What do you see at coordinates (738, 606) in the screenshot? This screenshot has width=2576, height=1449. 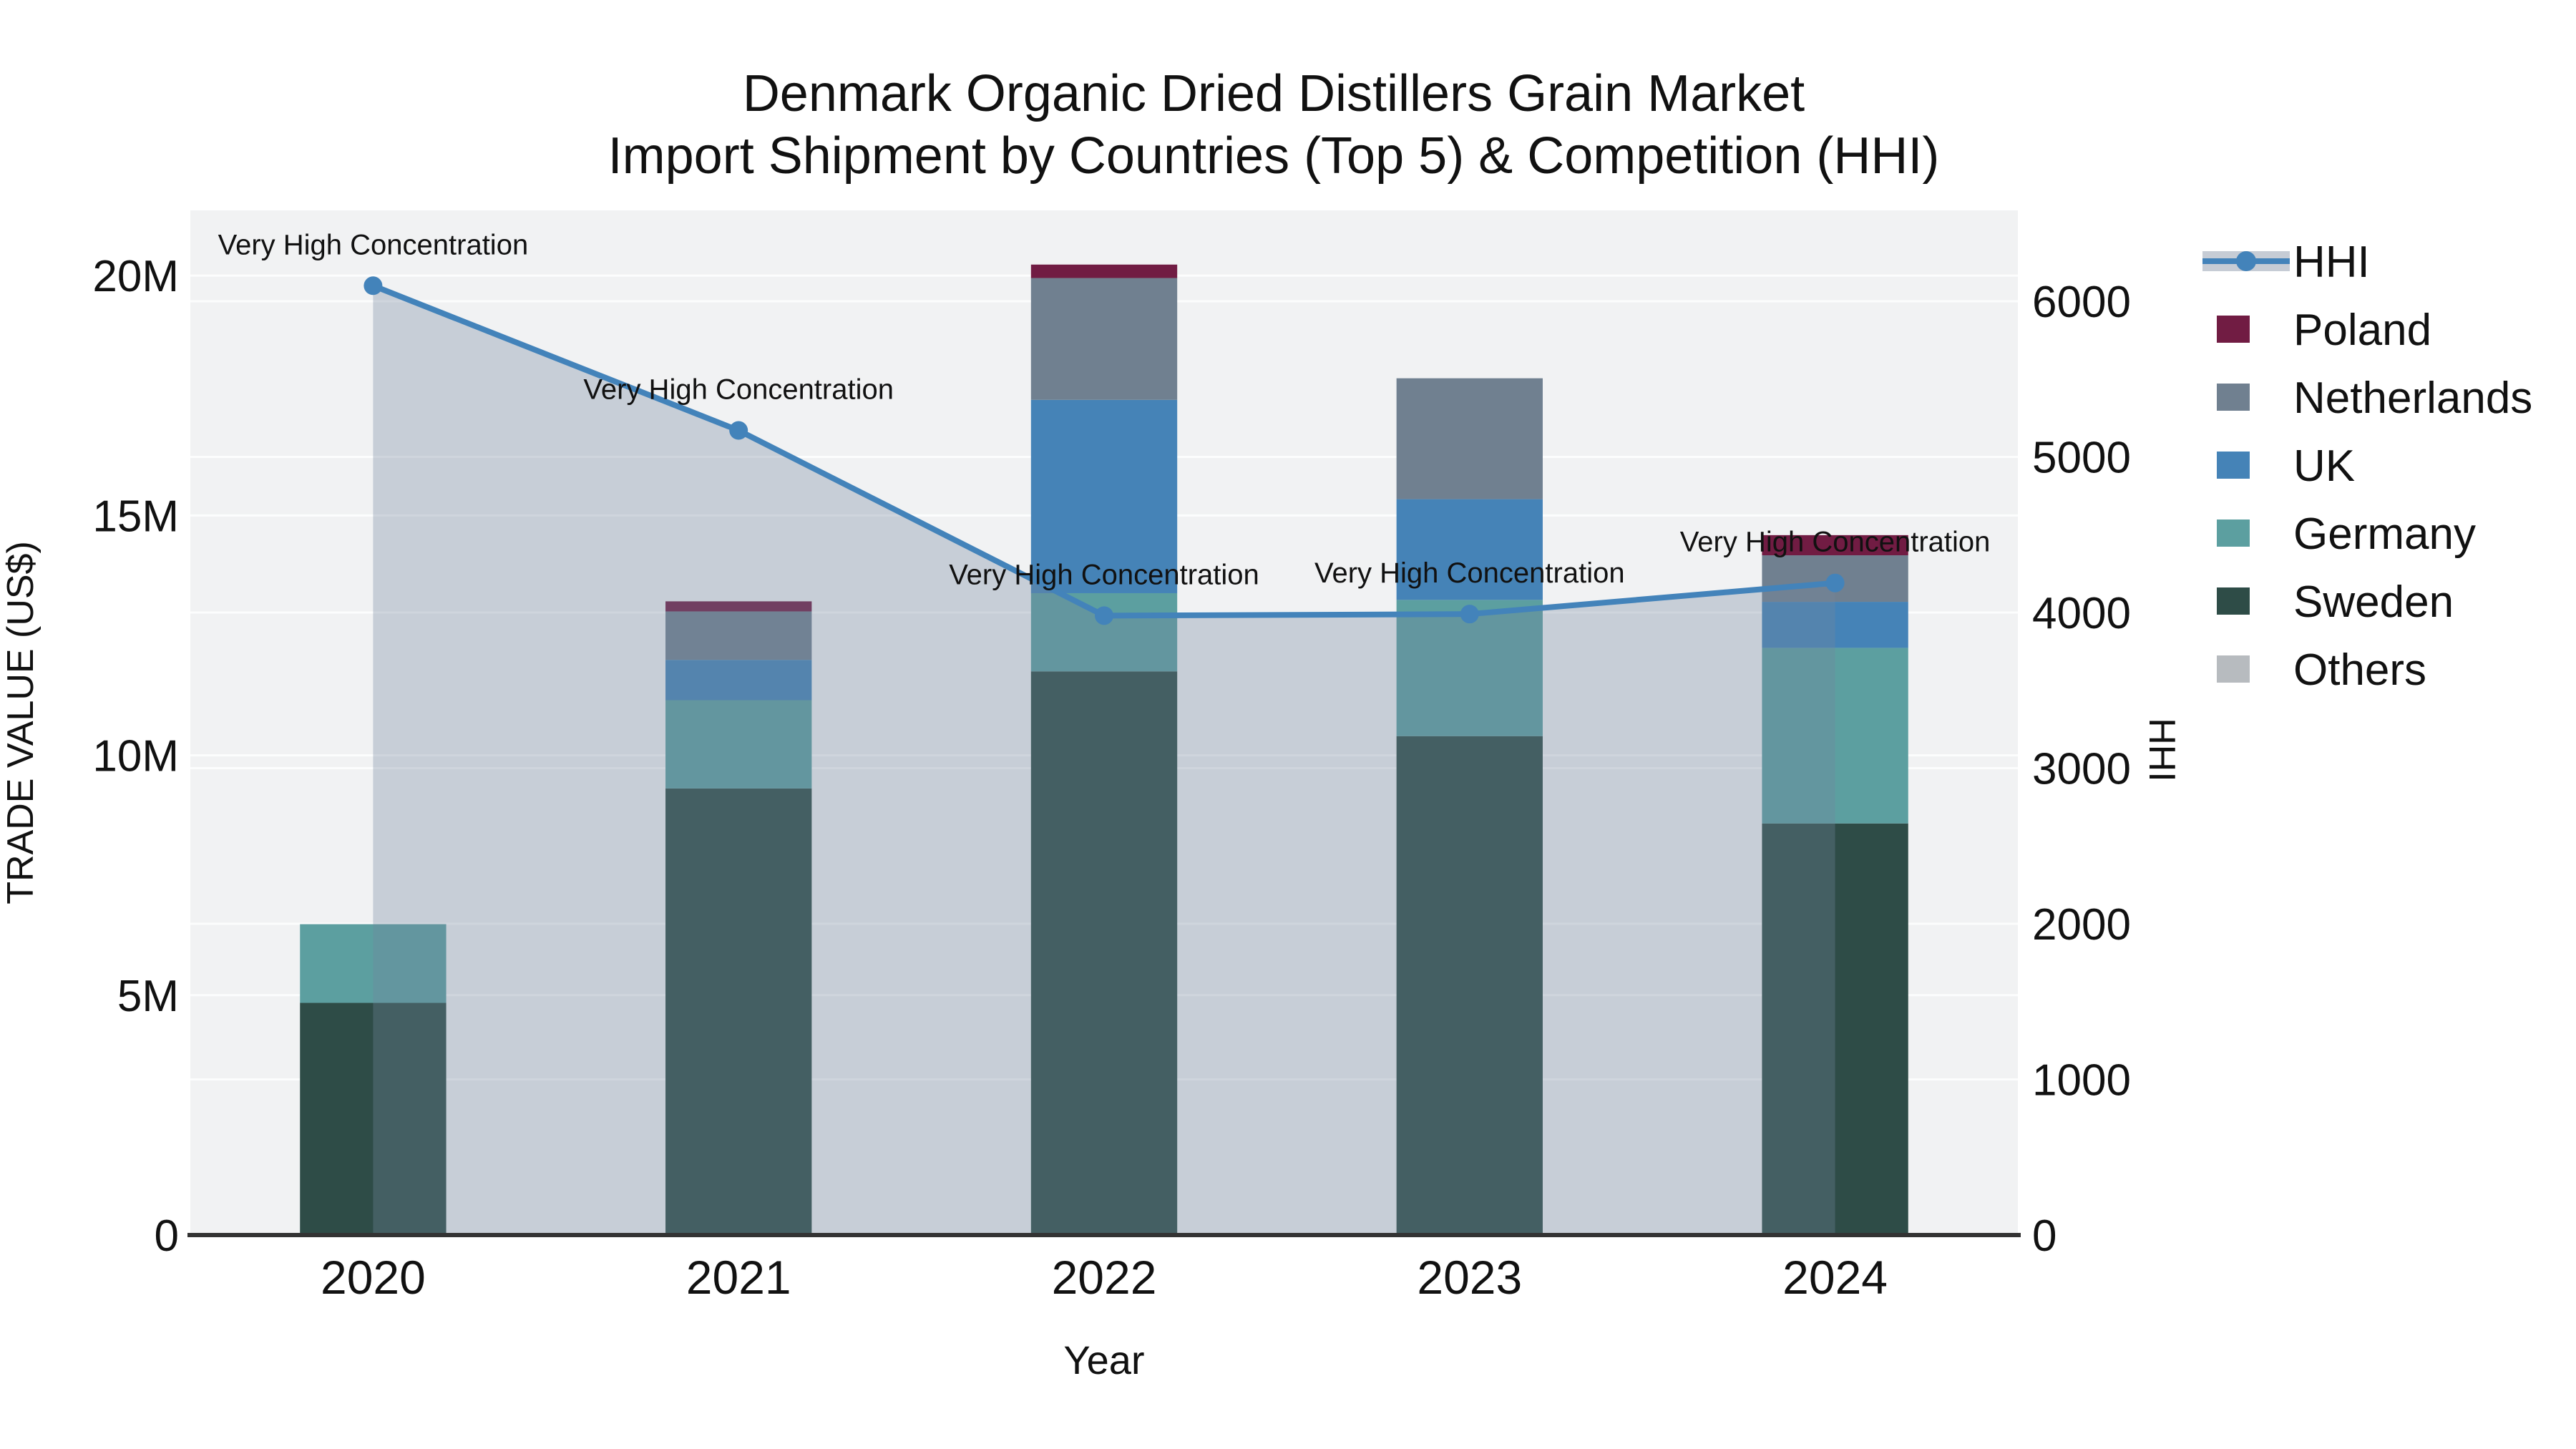 I see `bar-segment-poland-2021` at bounding box center [738, 606].